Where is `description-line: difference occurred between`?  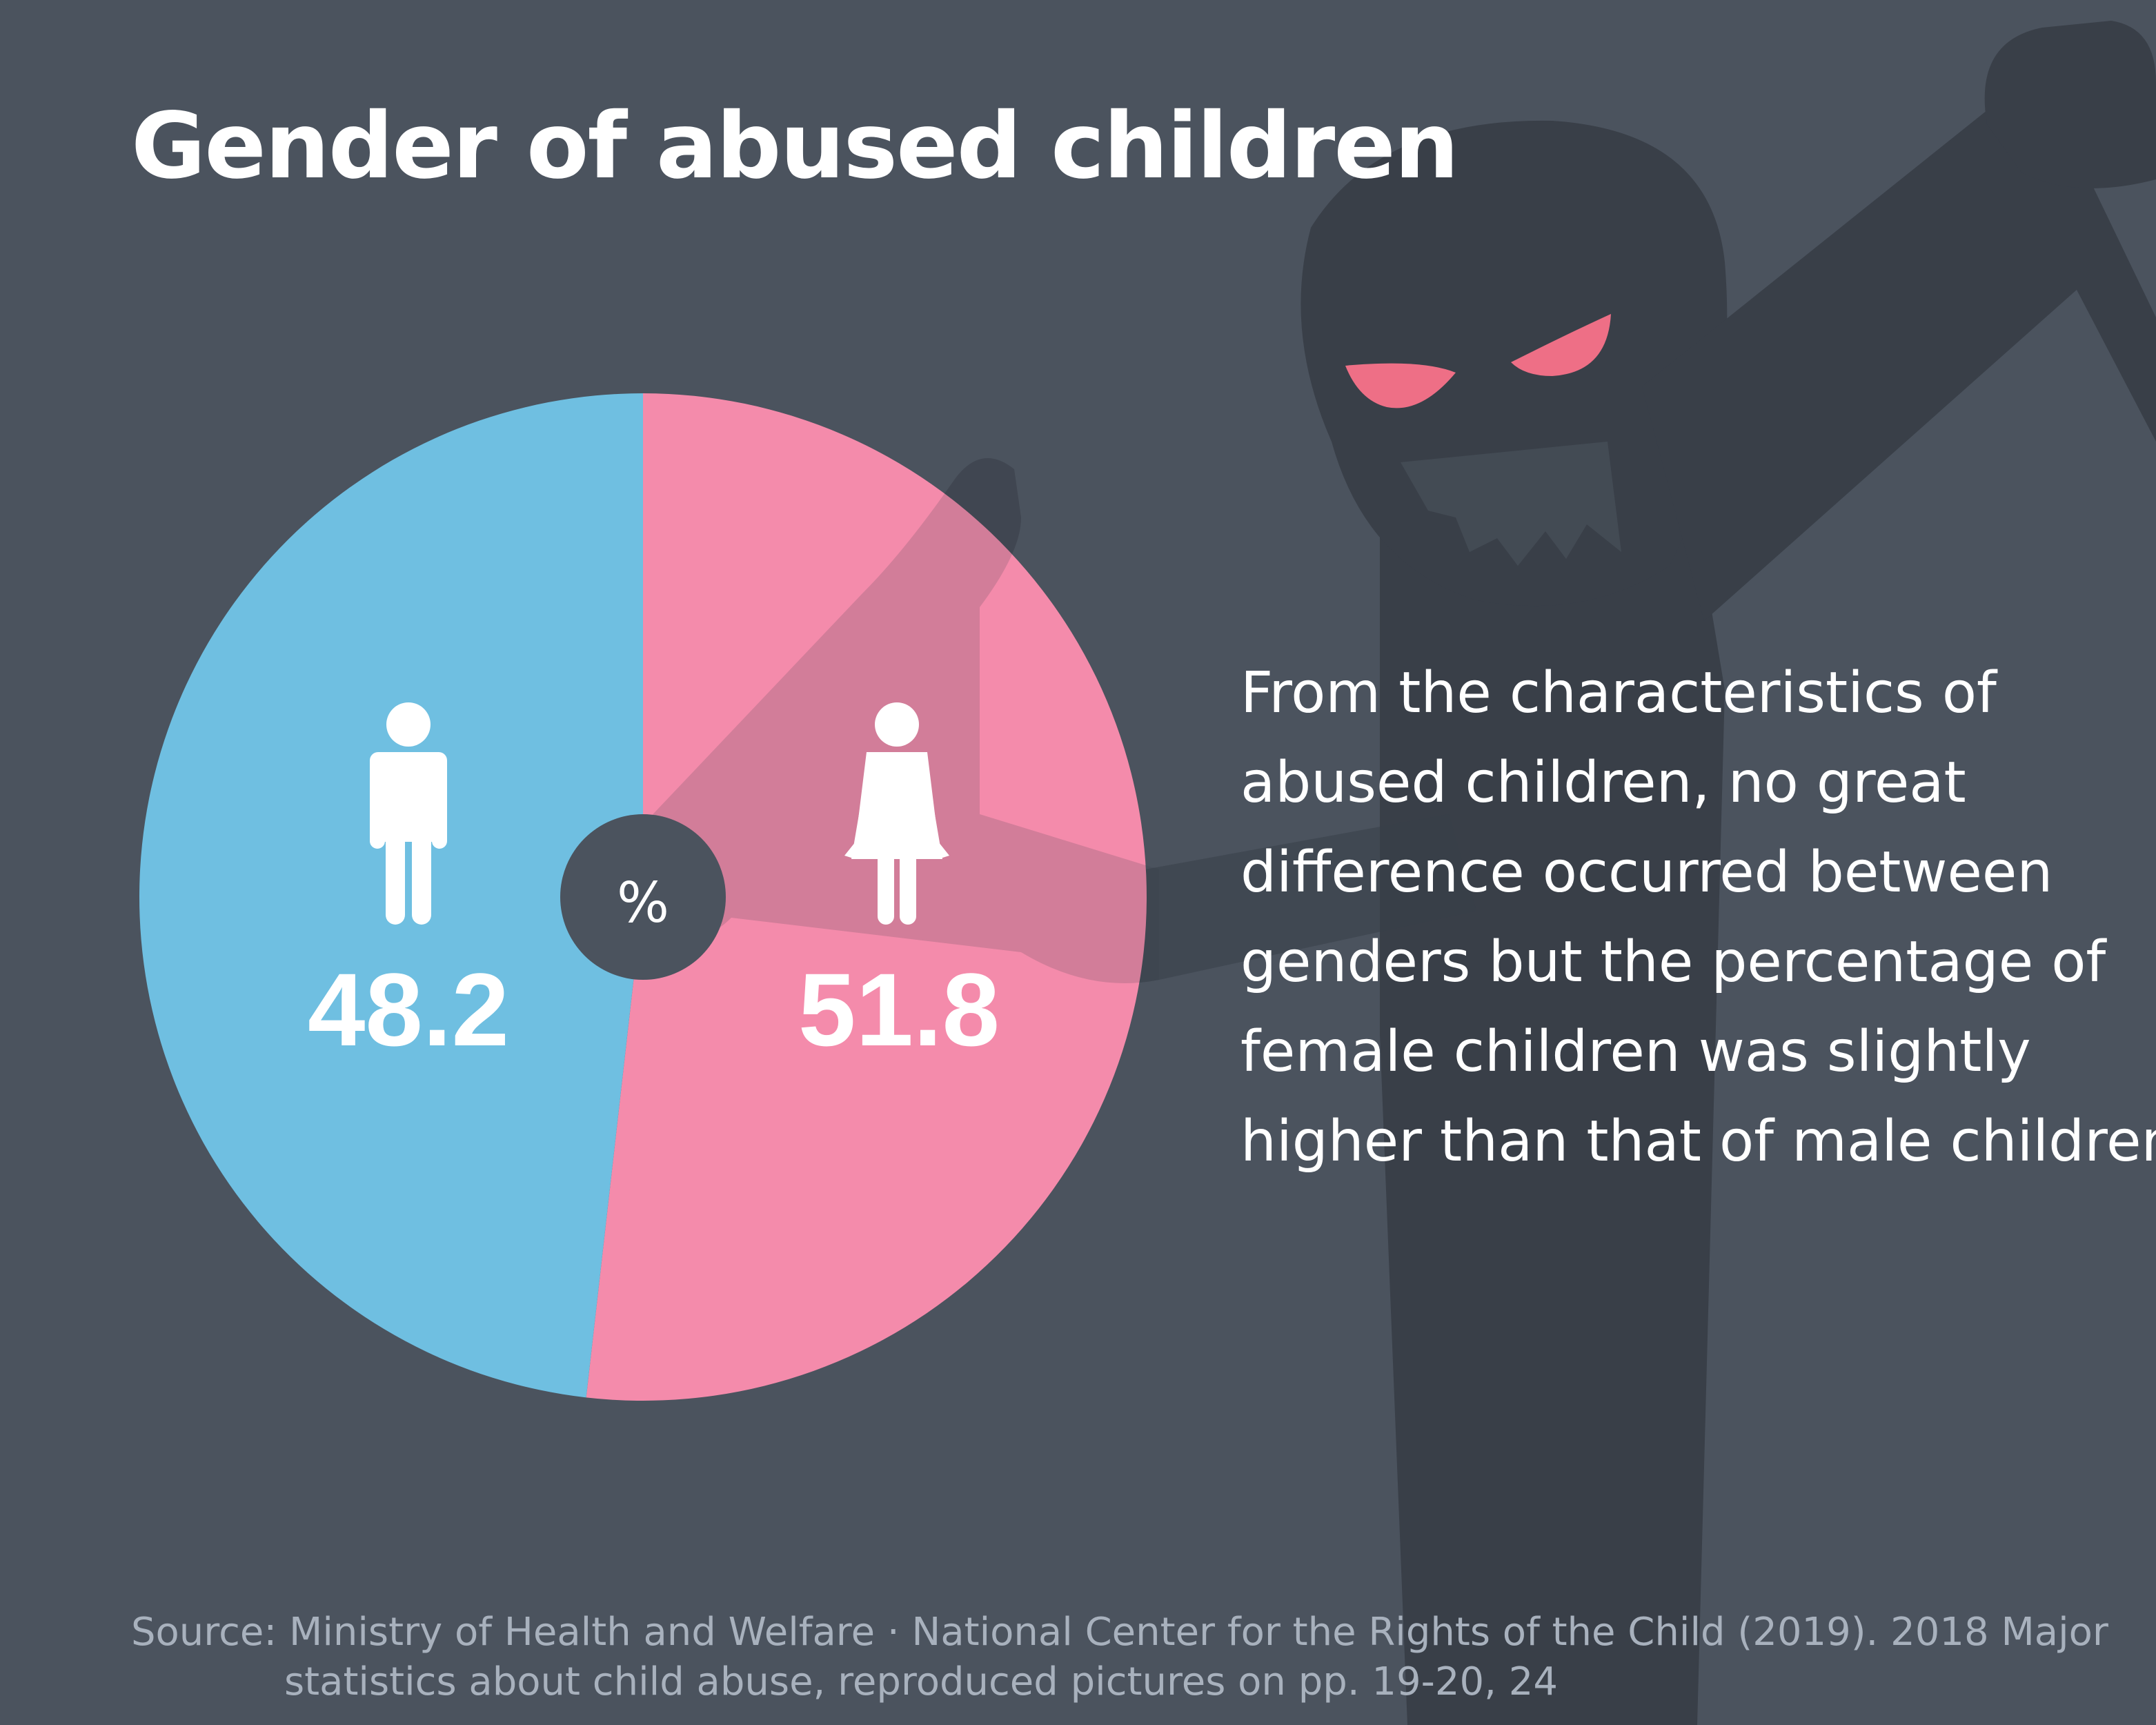
description-line: difference occurred between is located at coordinates (1647, 872).